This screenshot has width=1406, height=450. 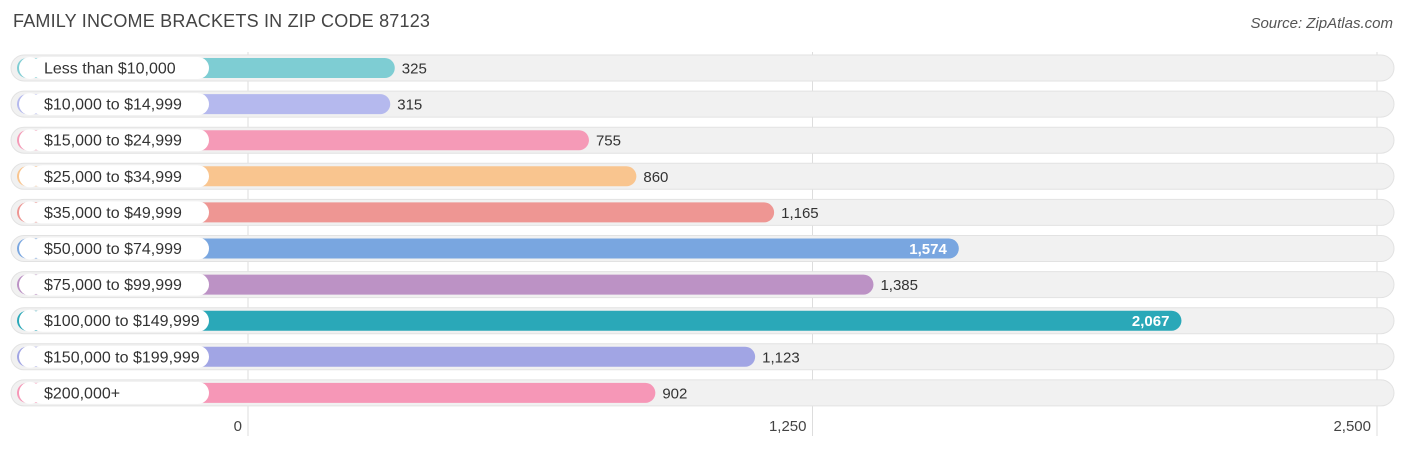 I want to click on value-label: 1,123, so click(x=781, y=357).